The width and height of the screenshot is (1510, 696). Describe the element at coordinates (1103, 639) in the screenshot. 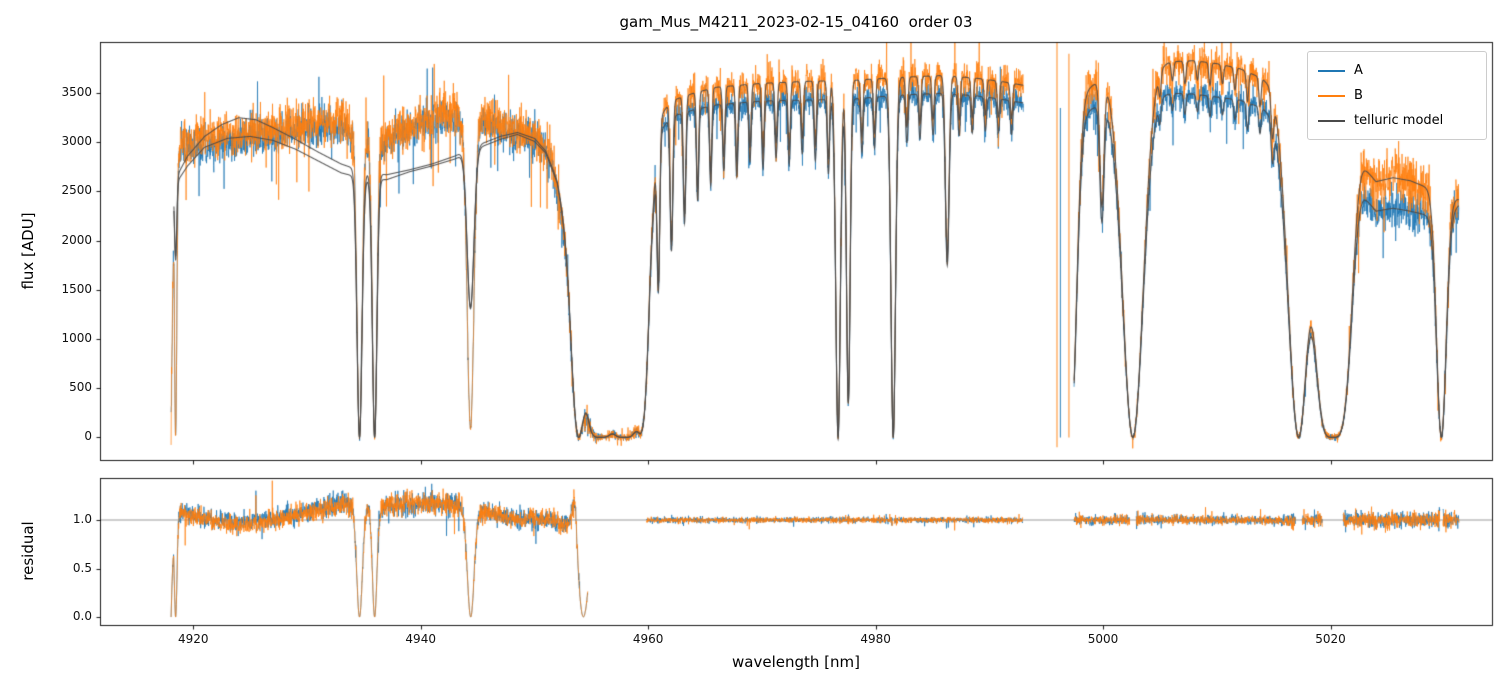

I see `x-tick-label: 5000` at that location.